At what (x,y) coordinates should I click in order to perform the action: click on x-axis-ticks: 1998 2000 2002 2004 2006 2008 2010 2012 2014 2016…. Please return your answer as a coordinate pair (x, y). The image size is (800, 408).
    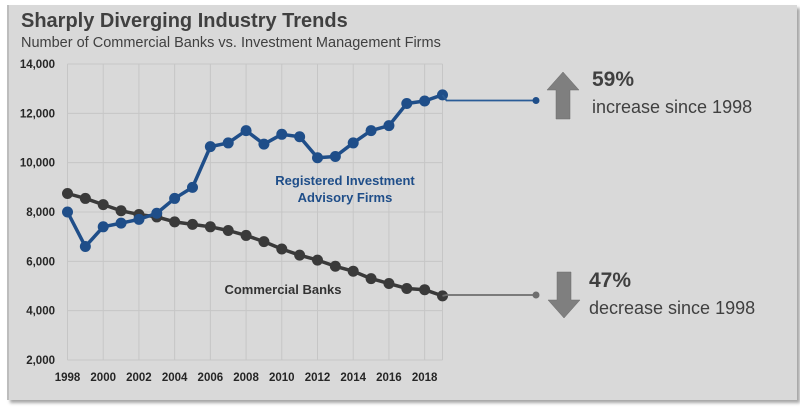
    Looking at the image, I should click on (246, 378).